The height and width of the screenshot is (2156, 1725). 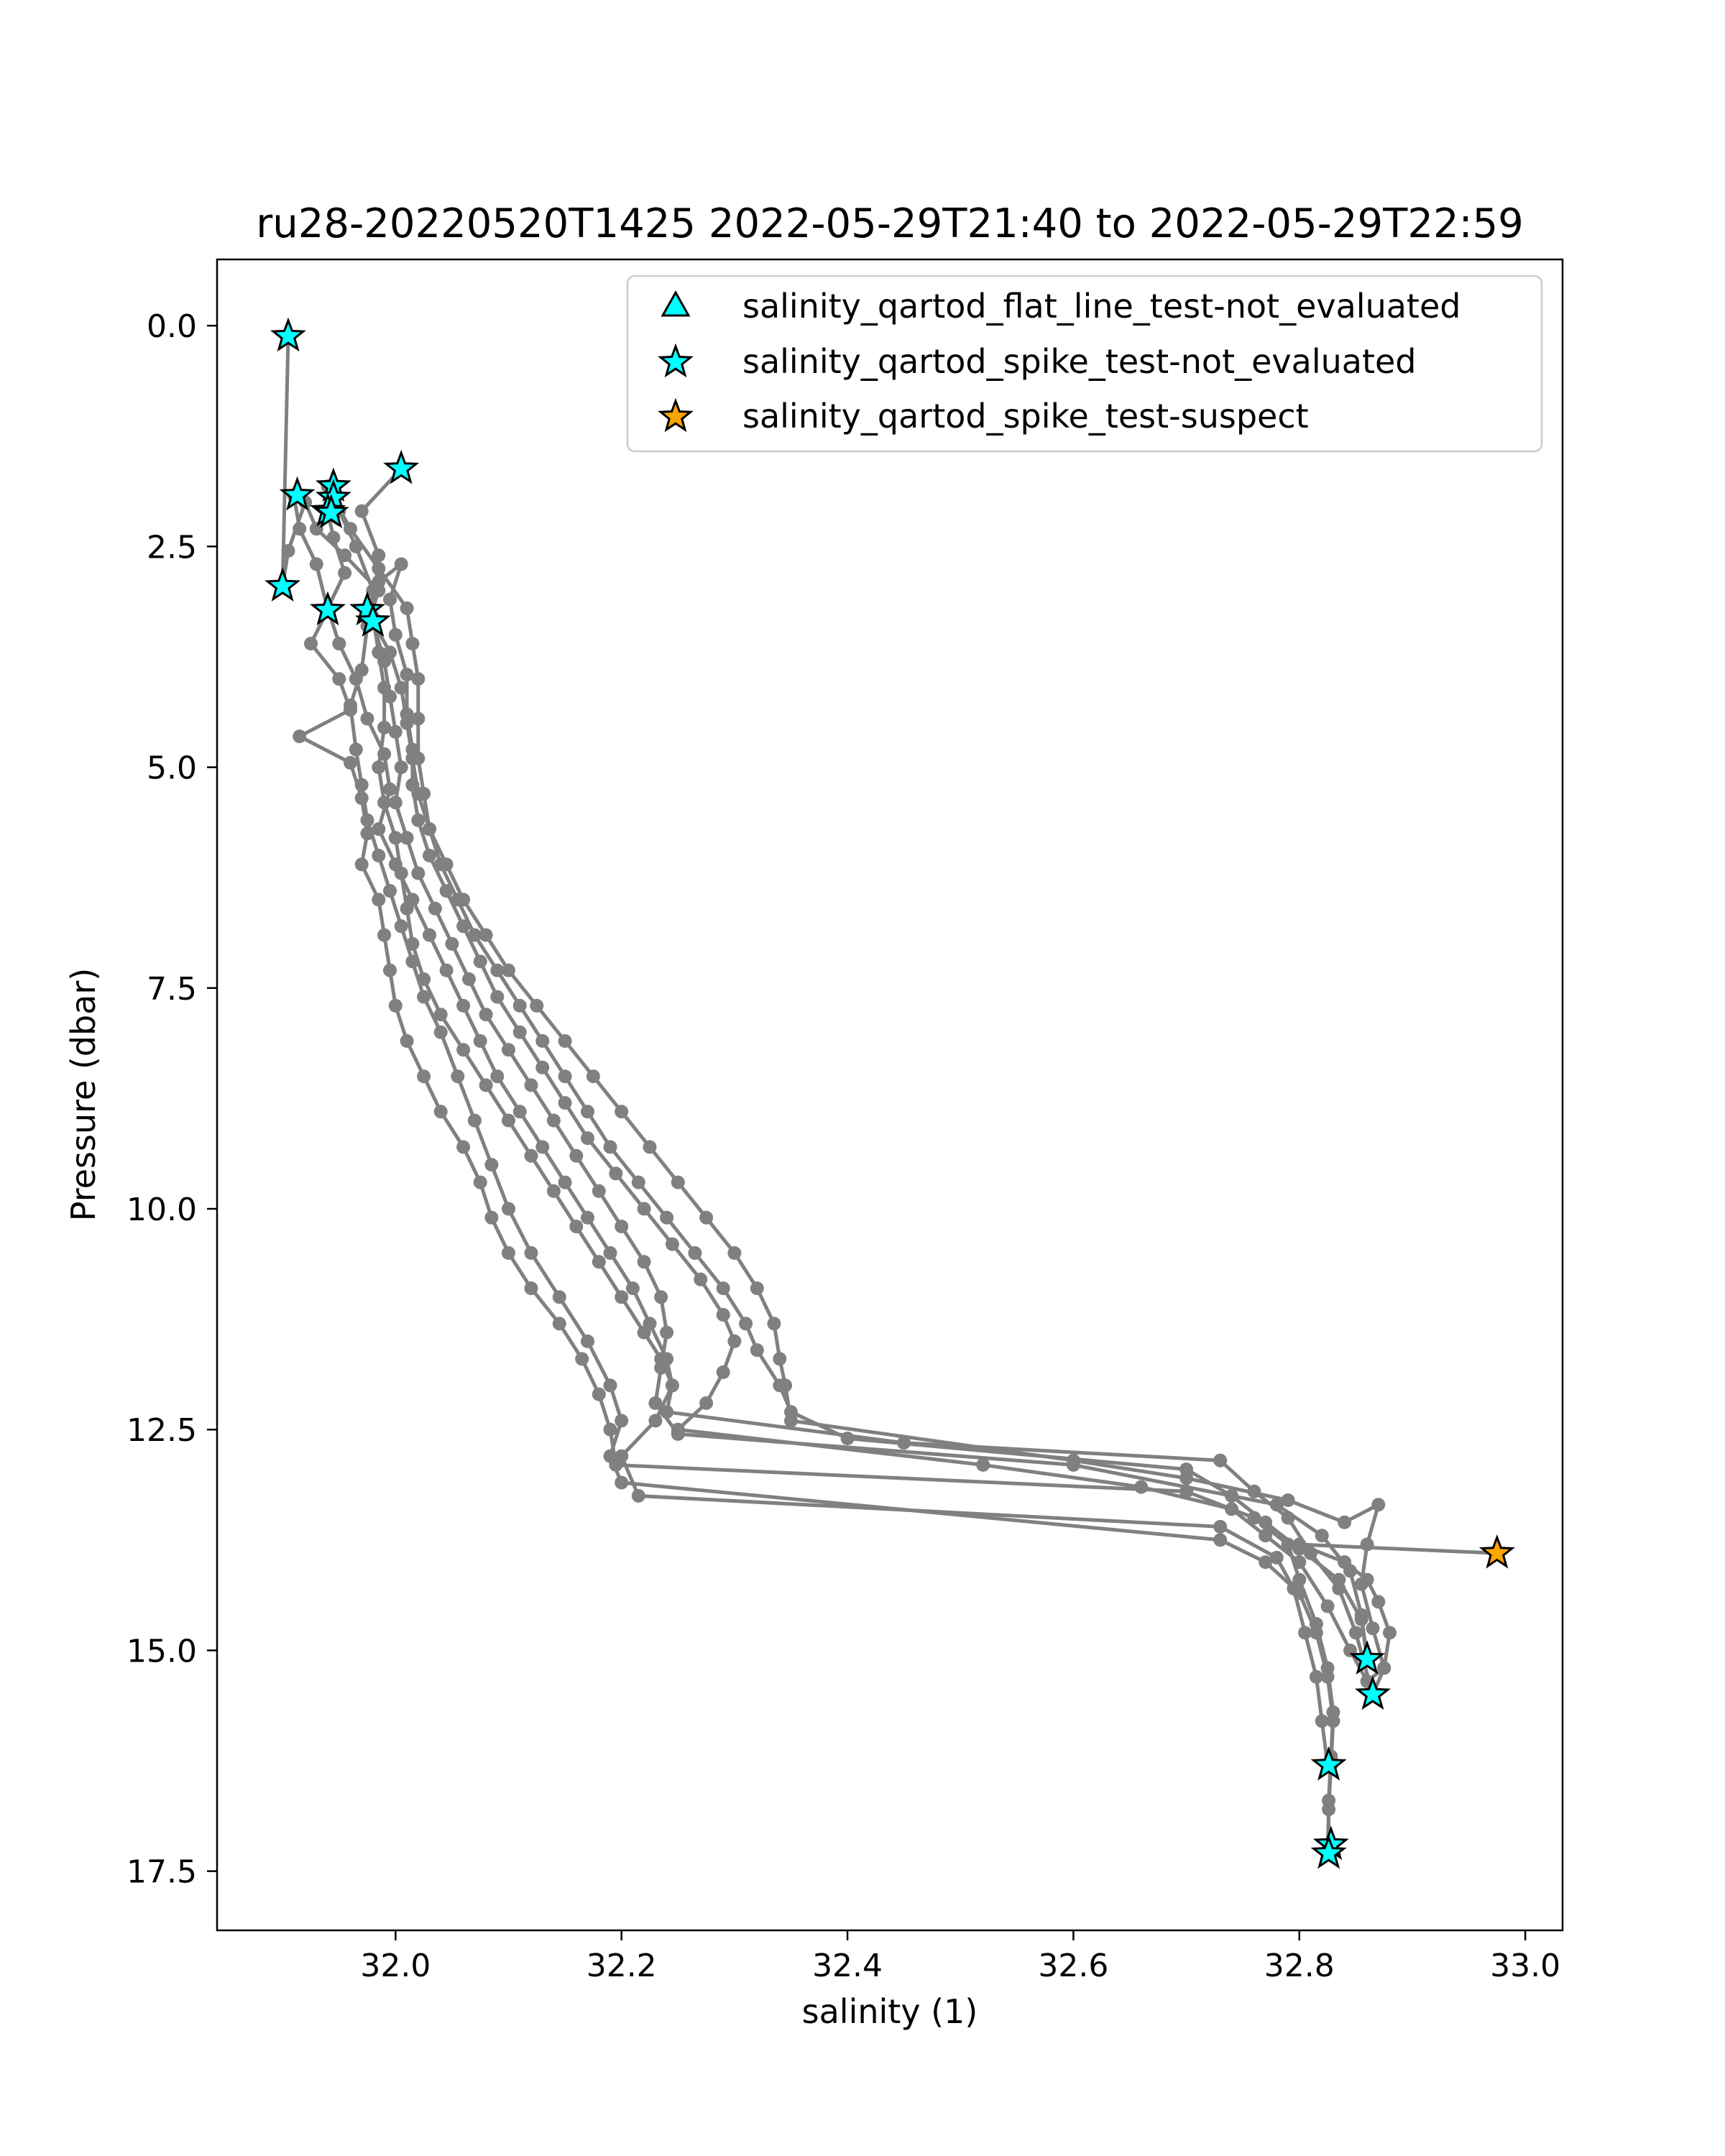 What do you see at coordinates (960, 1957) in the screenshot?
I see `x-axis: 32.0 32.2 32.4 32.6 32.8 33.0` at bounding box center [960, 1957].